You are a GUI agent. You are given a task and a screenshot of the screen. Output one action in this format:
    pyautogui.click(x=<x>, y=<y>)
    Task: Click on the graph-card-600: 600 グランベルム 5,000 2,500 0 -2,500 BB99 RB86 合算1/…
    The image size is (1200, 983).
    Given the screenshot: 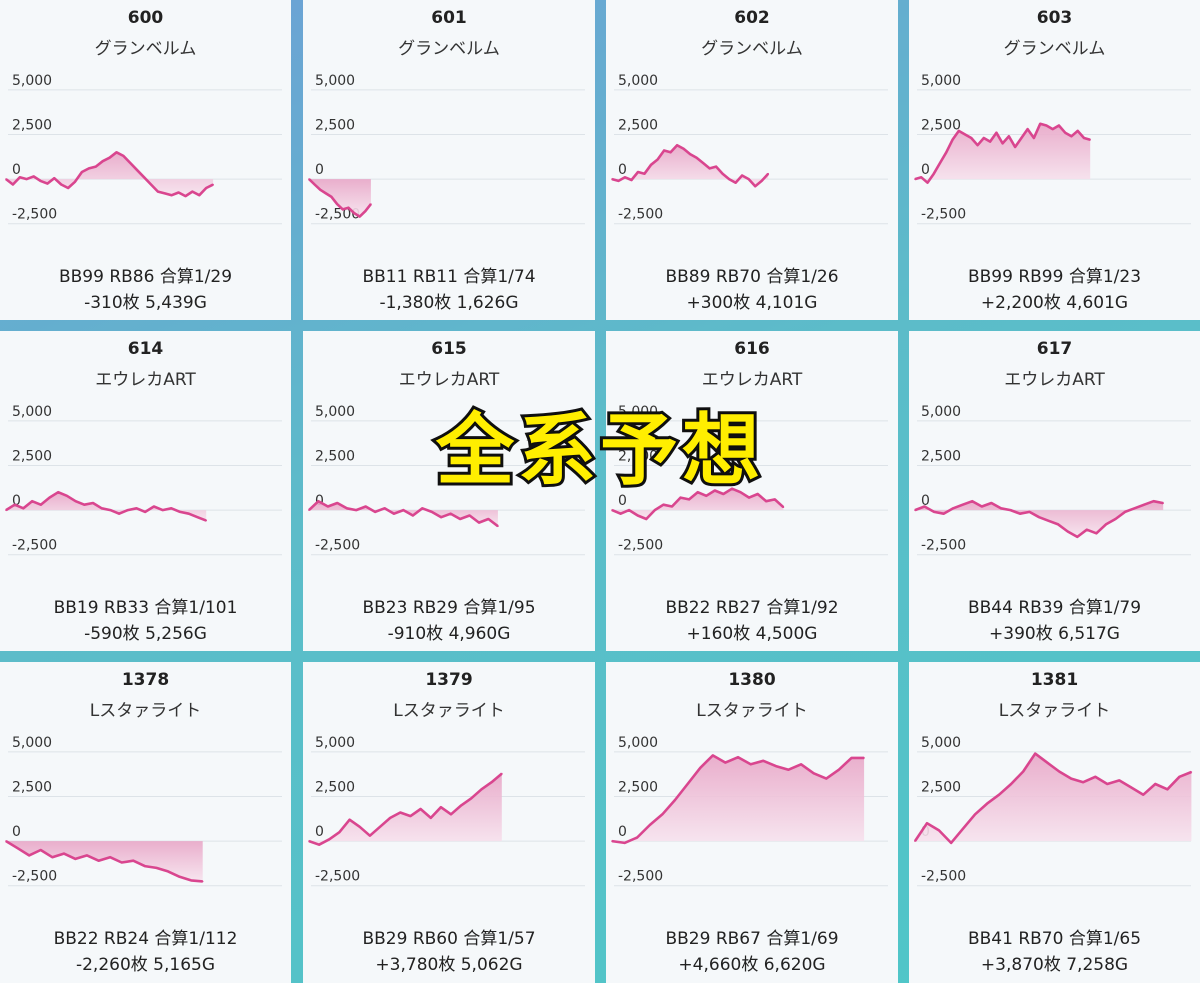 What is the action you would take?
    pyautogui.click(x=145, y=160)
    